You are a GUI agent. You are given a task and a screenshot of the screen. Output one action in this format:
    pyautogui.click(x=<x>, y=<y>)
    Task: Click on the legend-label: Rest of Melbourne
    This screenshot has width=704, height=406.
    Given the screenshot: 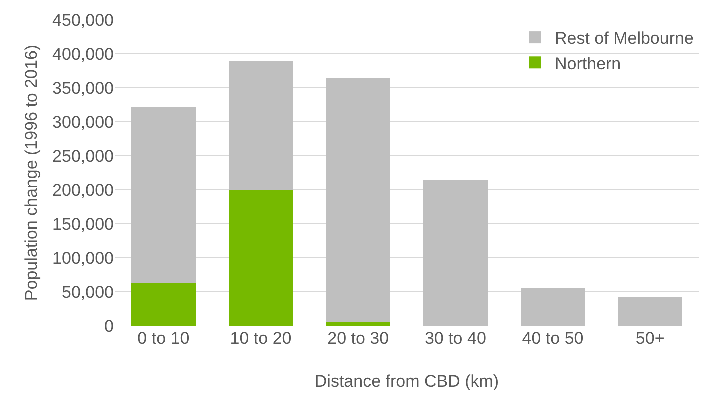 What is the action you would take?
    pyautogui.click(x=624, y=38)
    